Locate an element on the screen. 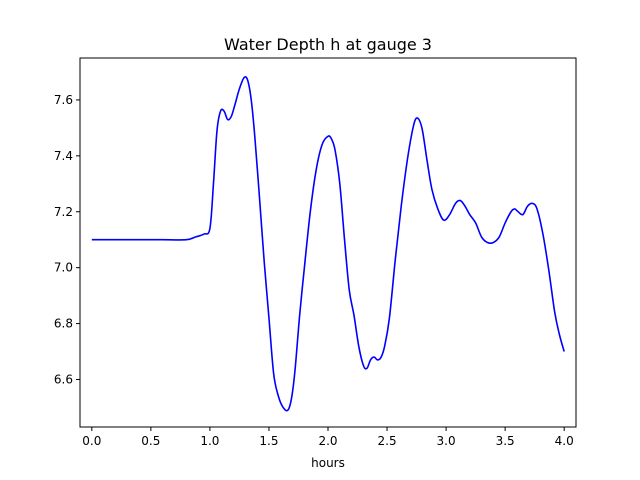 The height and width of the screenshot is (480, 640). y-tick-label: 7.4 is located at coordinates (63, 156).